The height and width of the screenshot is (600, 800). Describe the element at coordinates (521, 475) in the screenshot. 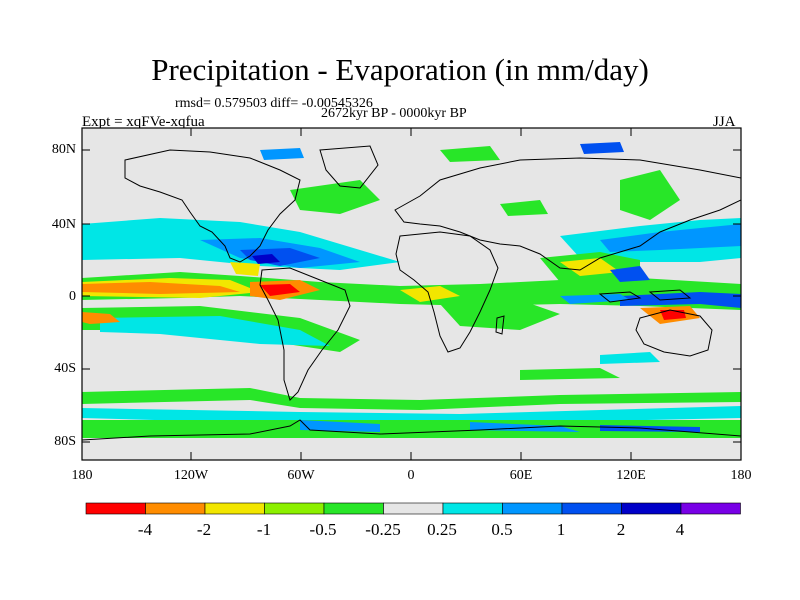

I see `lon-label-60e: 60E` at that location.